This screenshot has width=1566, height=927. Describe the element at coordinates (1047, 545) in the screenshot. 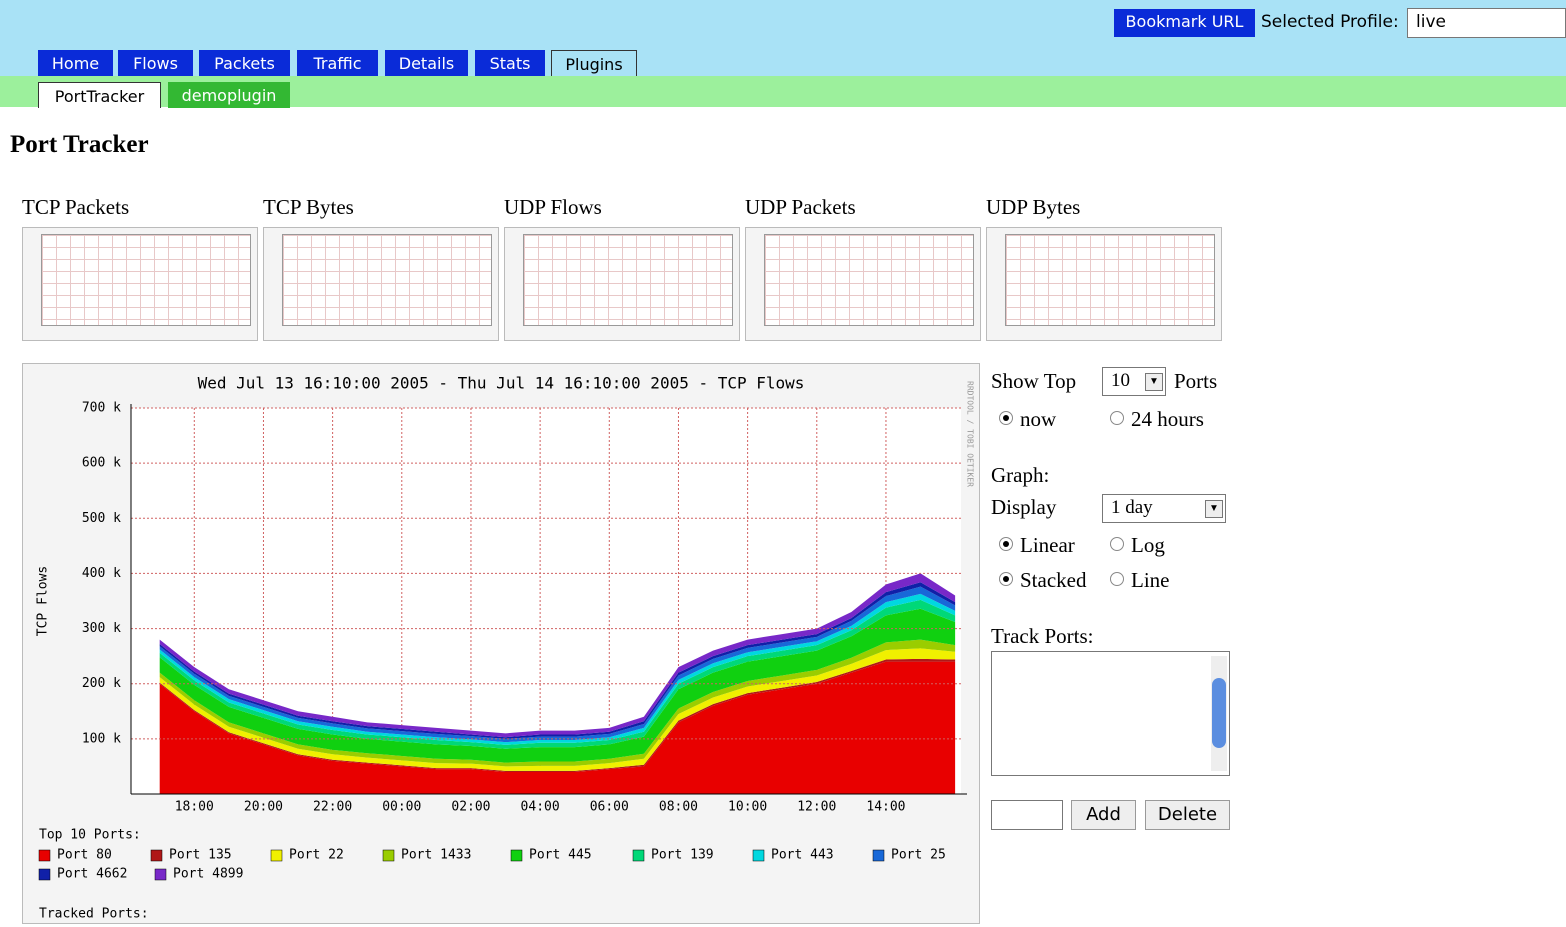

I see `radio-label: Linear` at that location.